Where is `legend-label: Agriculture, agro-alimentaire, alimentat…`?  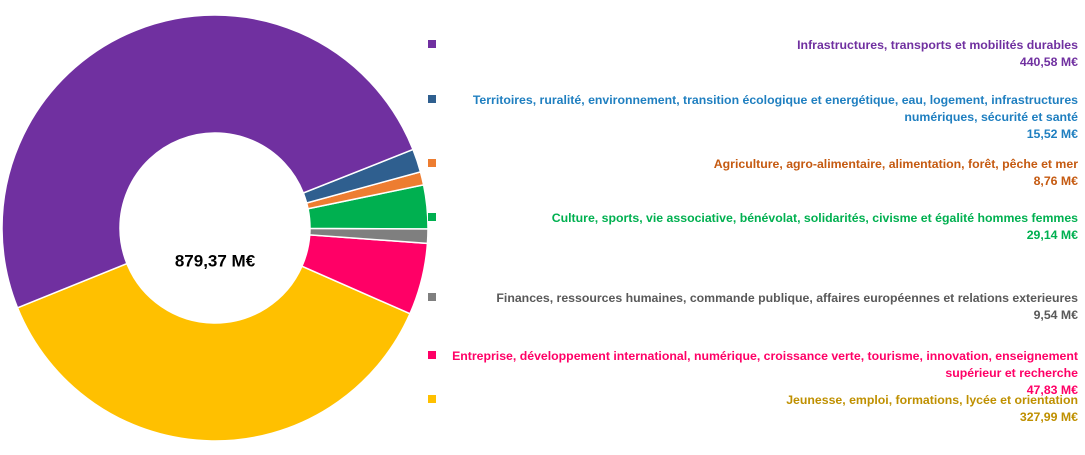 legend-label: Agriculture, agro-alimentaire, alimentat… is located at coordinates (895, 164).